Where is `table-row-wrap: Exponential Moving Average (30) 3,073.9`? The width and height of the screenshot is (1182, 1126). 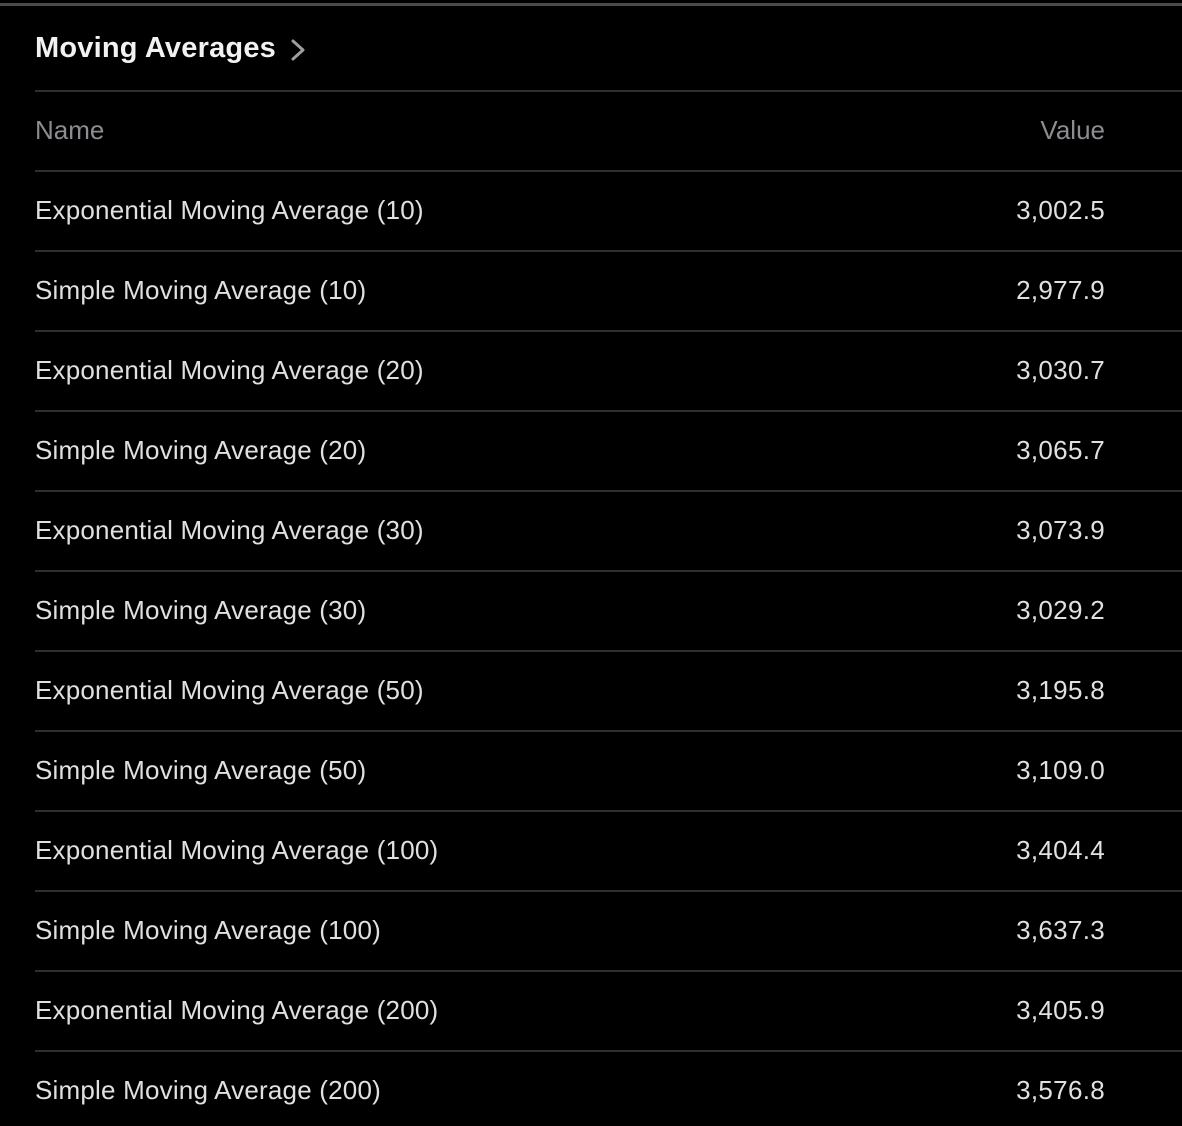 table-row-wrap: Exponential Moving Average (30) 3,073.9 is located at coordinates (591, 532).